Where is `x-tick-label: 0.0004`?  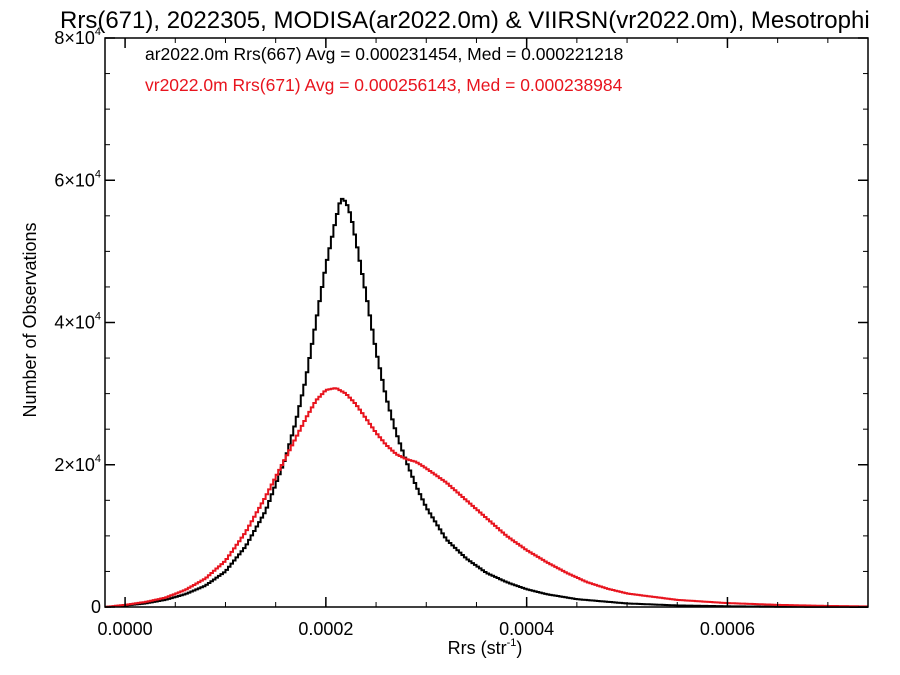
x-tick-label: 0.0004 is located at coordinates (526, 629).